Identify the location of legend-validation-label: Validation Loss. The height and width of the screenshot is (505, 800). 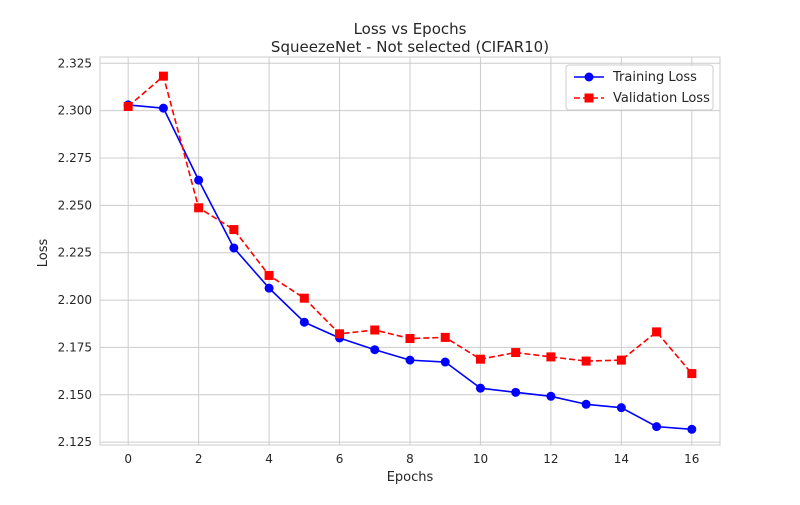
(661, 98).